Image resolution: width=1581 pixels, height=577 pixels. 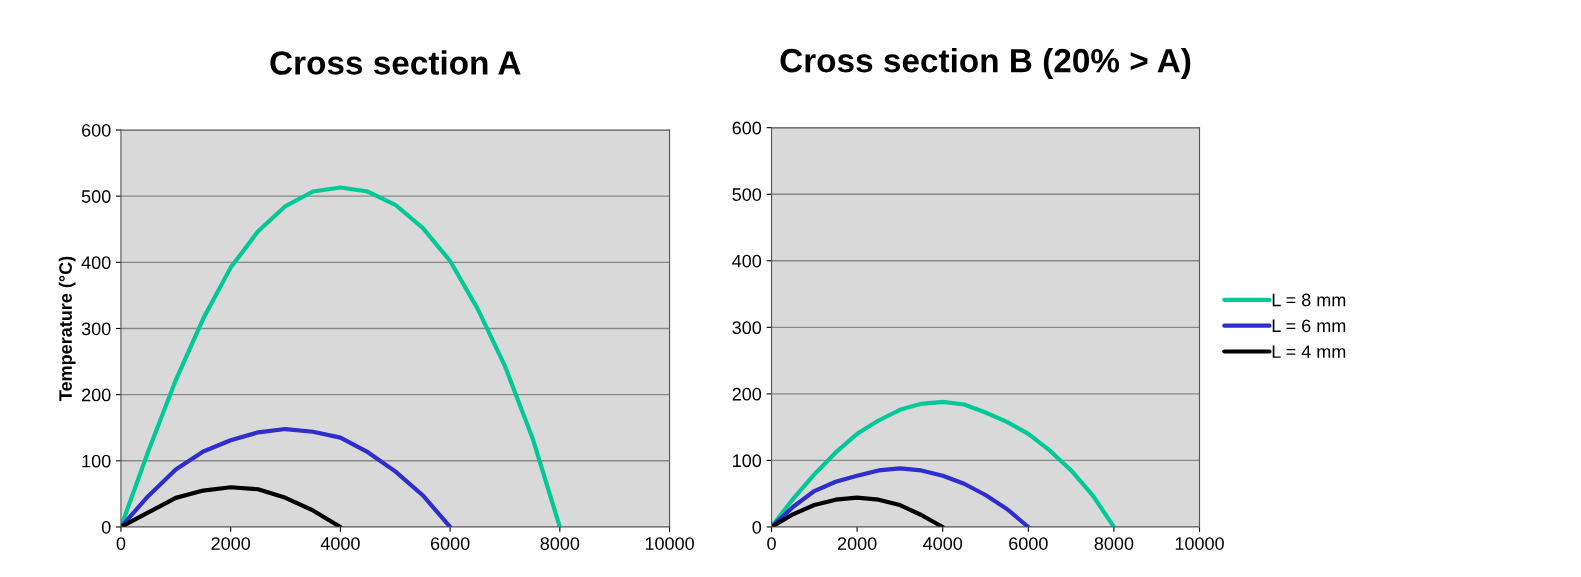 I want to click on chart-title: Cross section A, so click(x=395, y=62).